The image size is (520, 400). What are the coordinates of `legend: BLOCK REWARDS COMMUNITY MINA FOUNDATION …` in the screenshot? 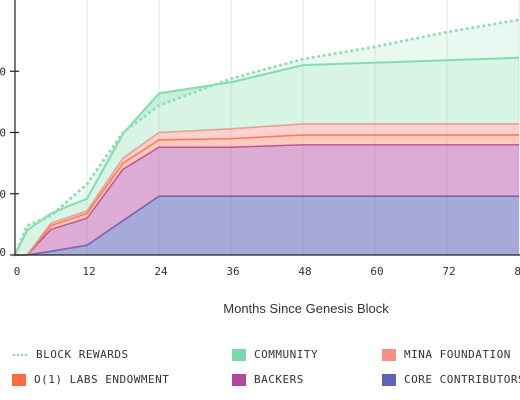 It's located at (260, 372).